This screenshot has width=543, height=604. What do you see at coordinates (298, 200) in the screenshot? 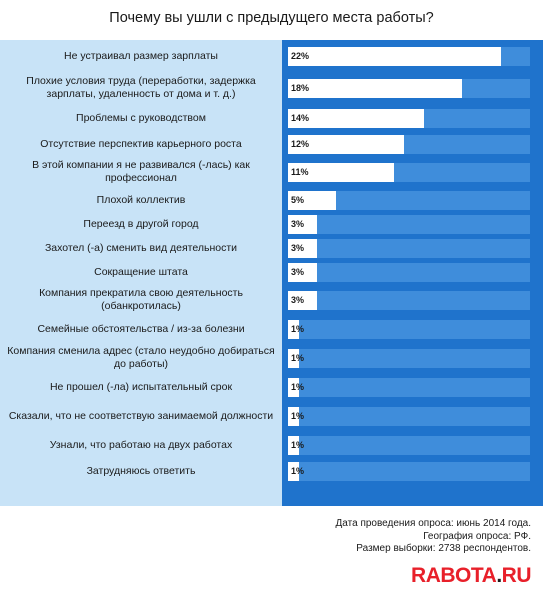
I see `value-label: 5%` at bounding box center [298, 200].